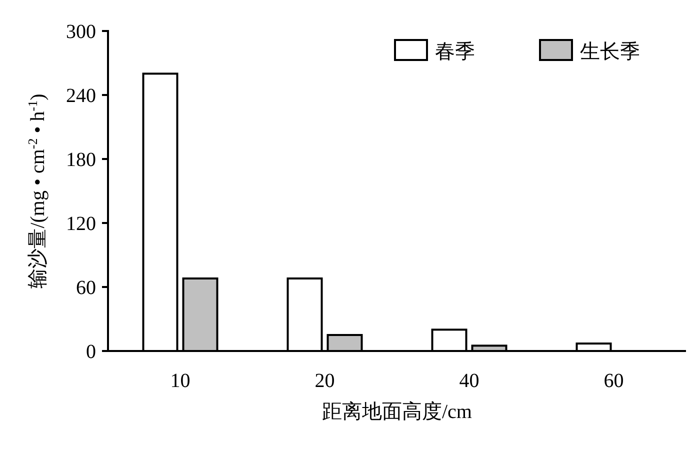  What do you see at coordinates (86, 288) in the screenshot?
I see `y-tick-label: 60` at bounding box center [86, 288].